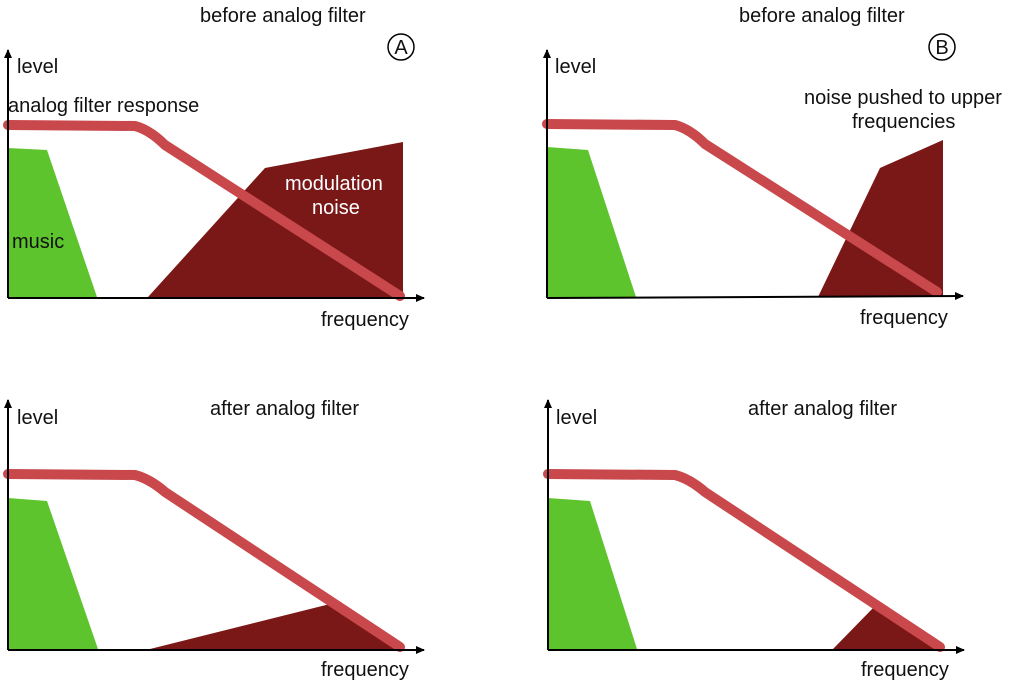 This screenshot has width=1024, height=681. Describe the element at coordinates (336, 208) in the screenshot. I see `panel-a-noise-label-line2: noise` at that location.